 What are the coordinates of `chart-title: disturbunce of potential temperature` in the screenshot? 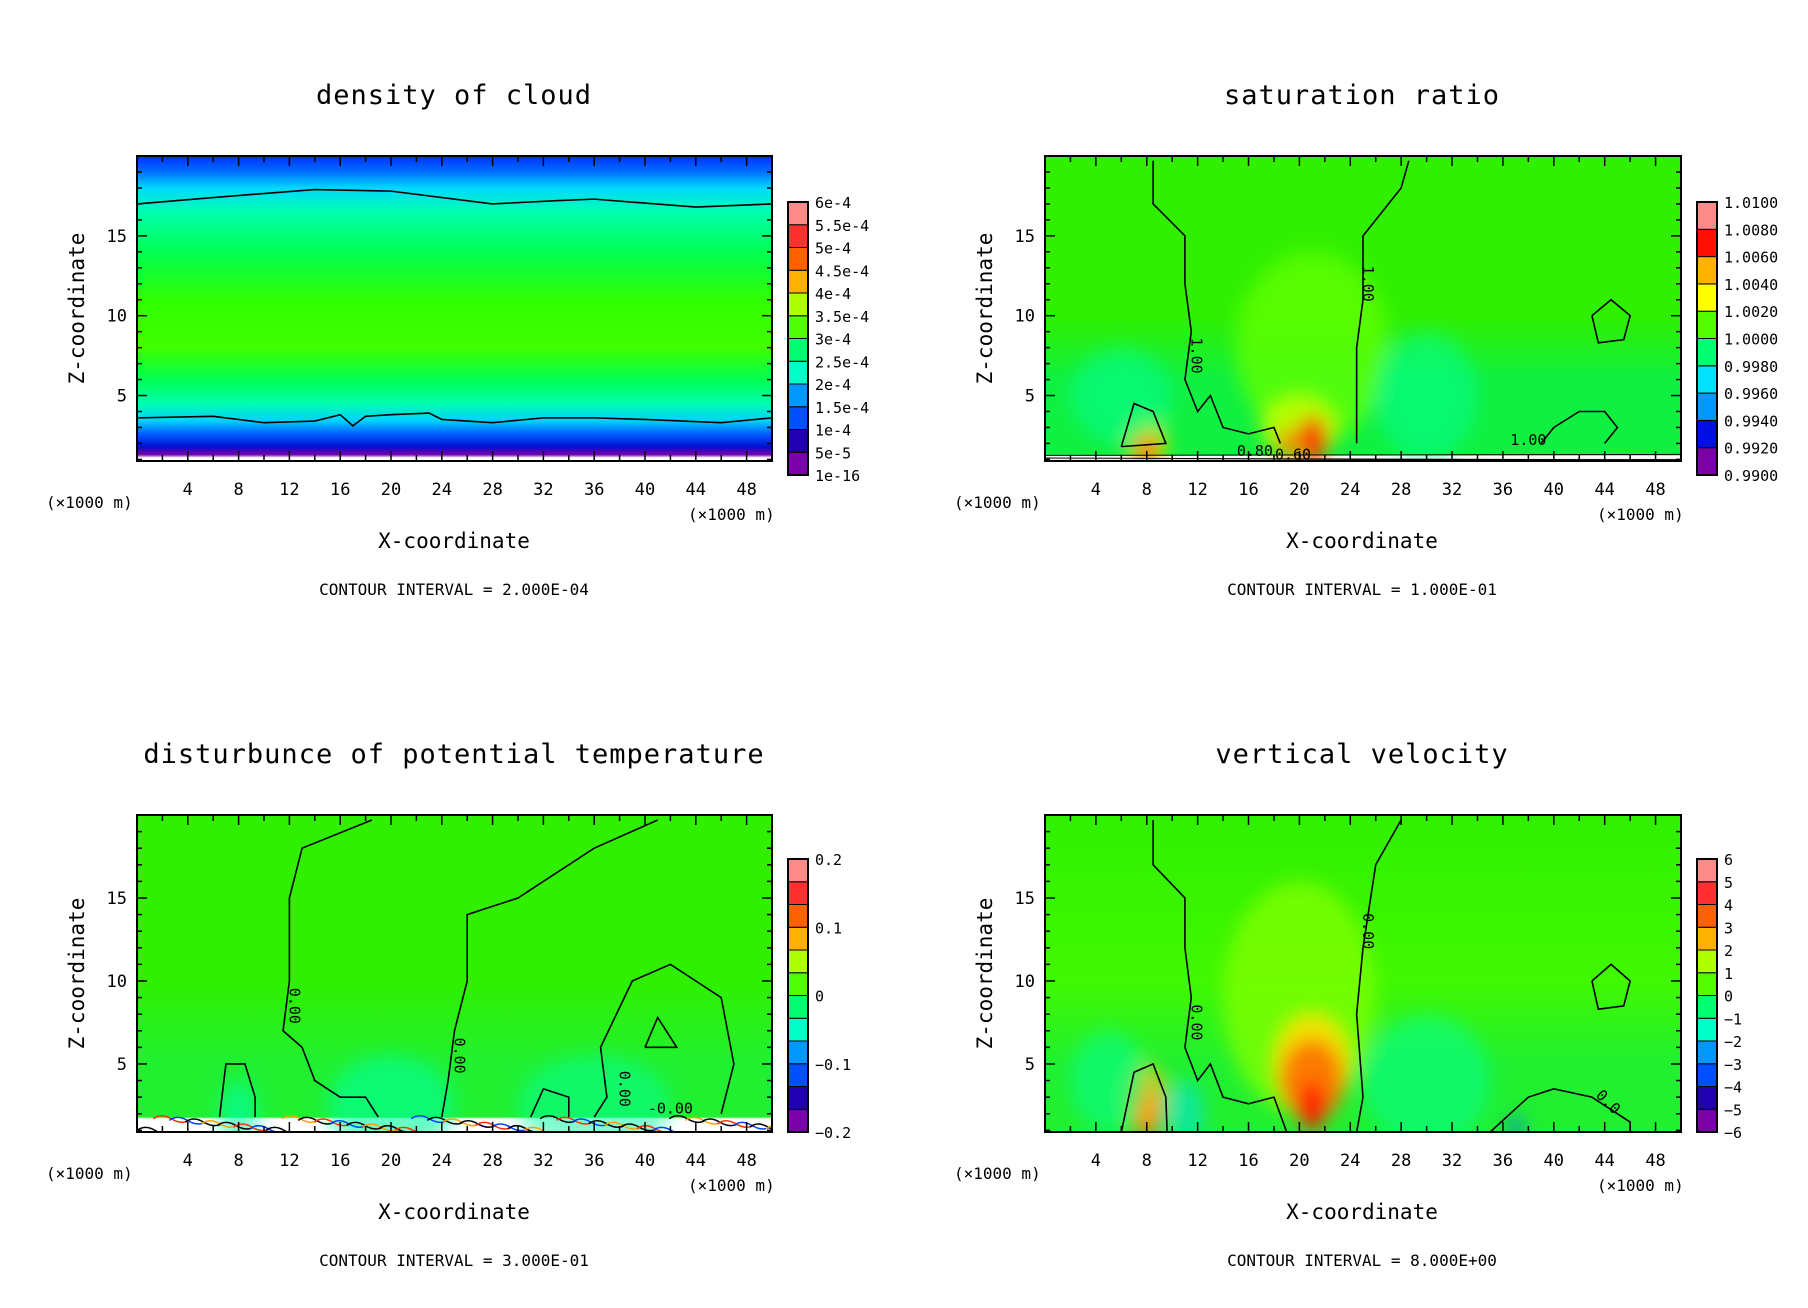 It's located at (453, 754).